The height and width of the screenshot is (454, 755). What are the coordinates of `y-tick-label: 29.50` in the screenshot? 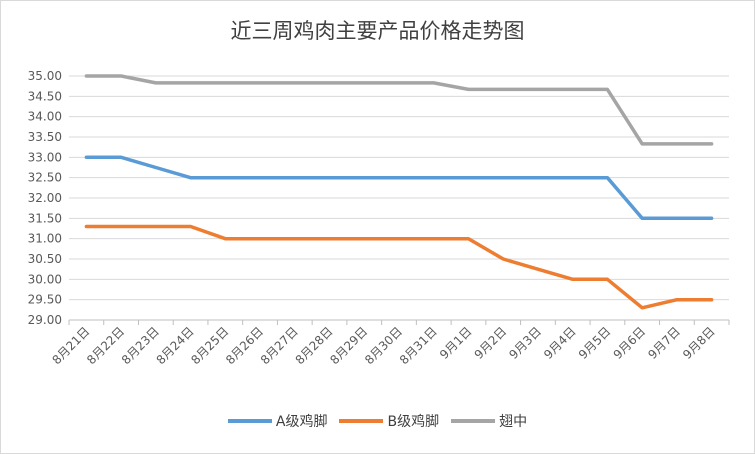 It's located at (45, 300).